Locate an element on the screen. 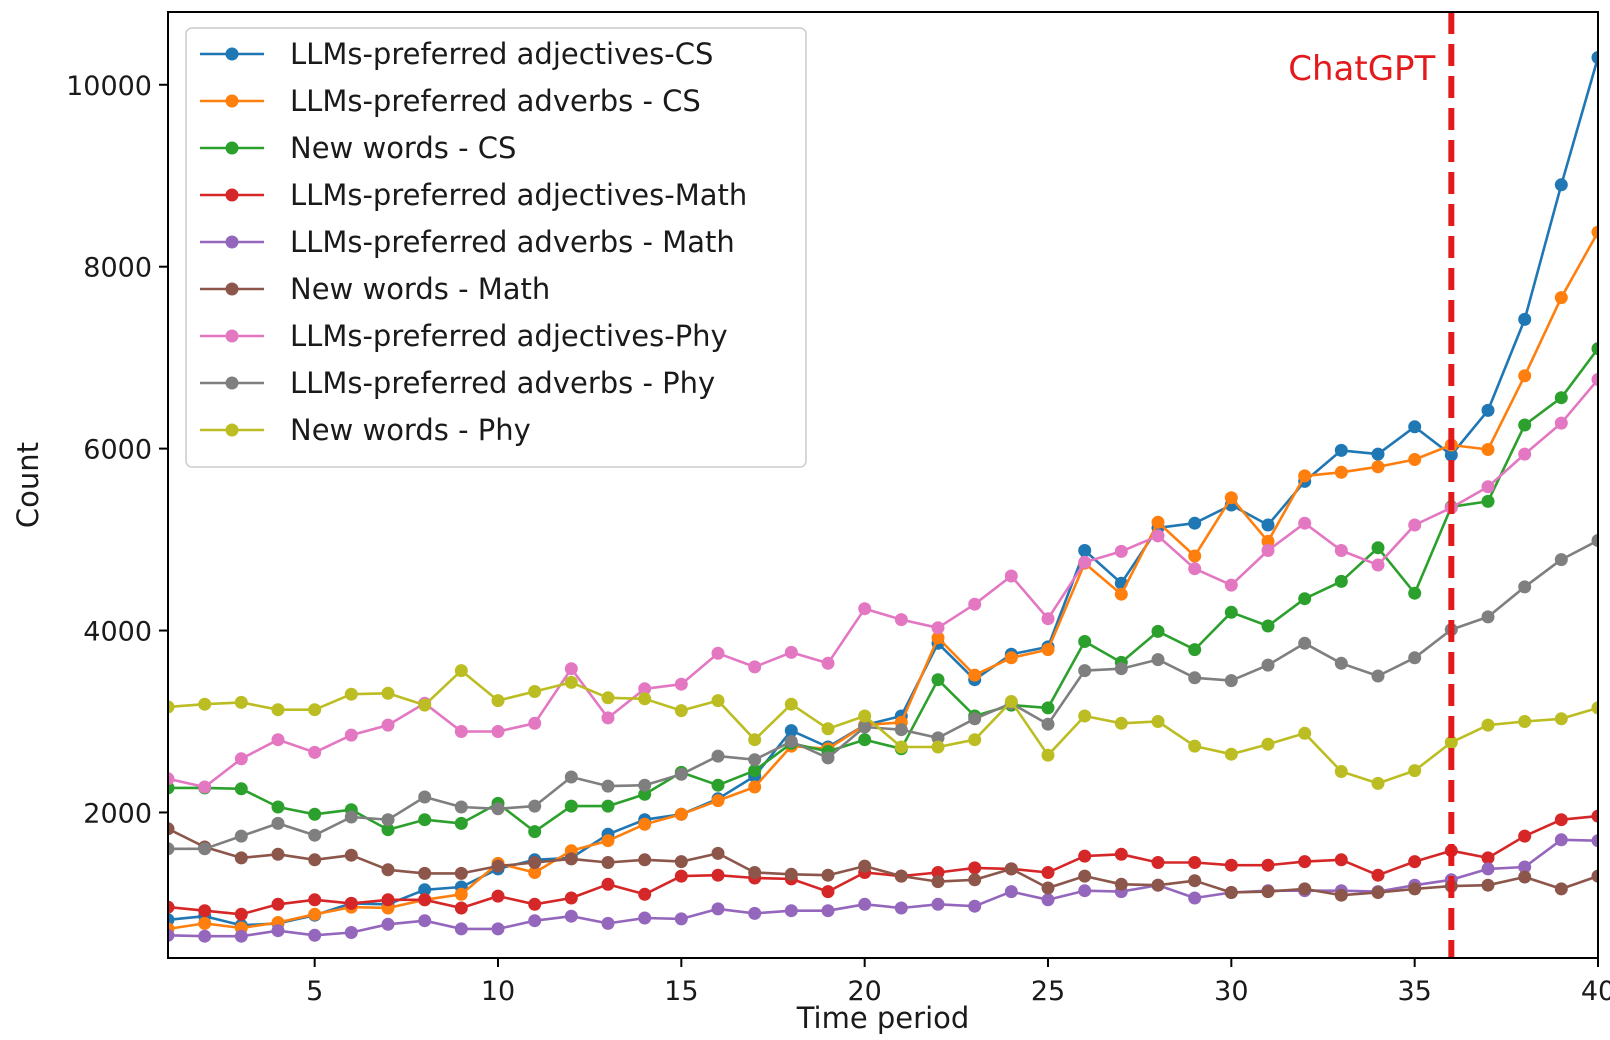 This screenshot has height=1040, width=1610. legend-marker is located at coordinates (232, 336).